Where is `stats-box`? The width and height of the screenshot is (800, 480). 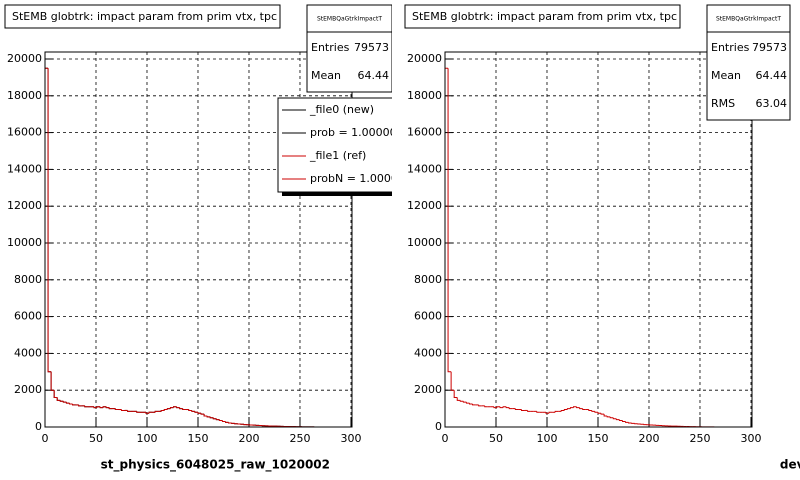
stats-box is located at coordinates (748, 62).